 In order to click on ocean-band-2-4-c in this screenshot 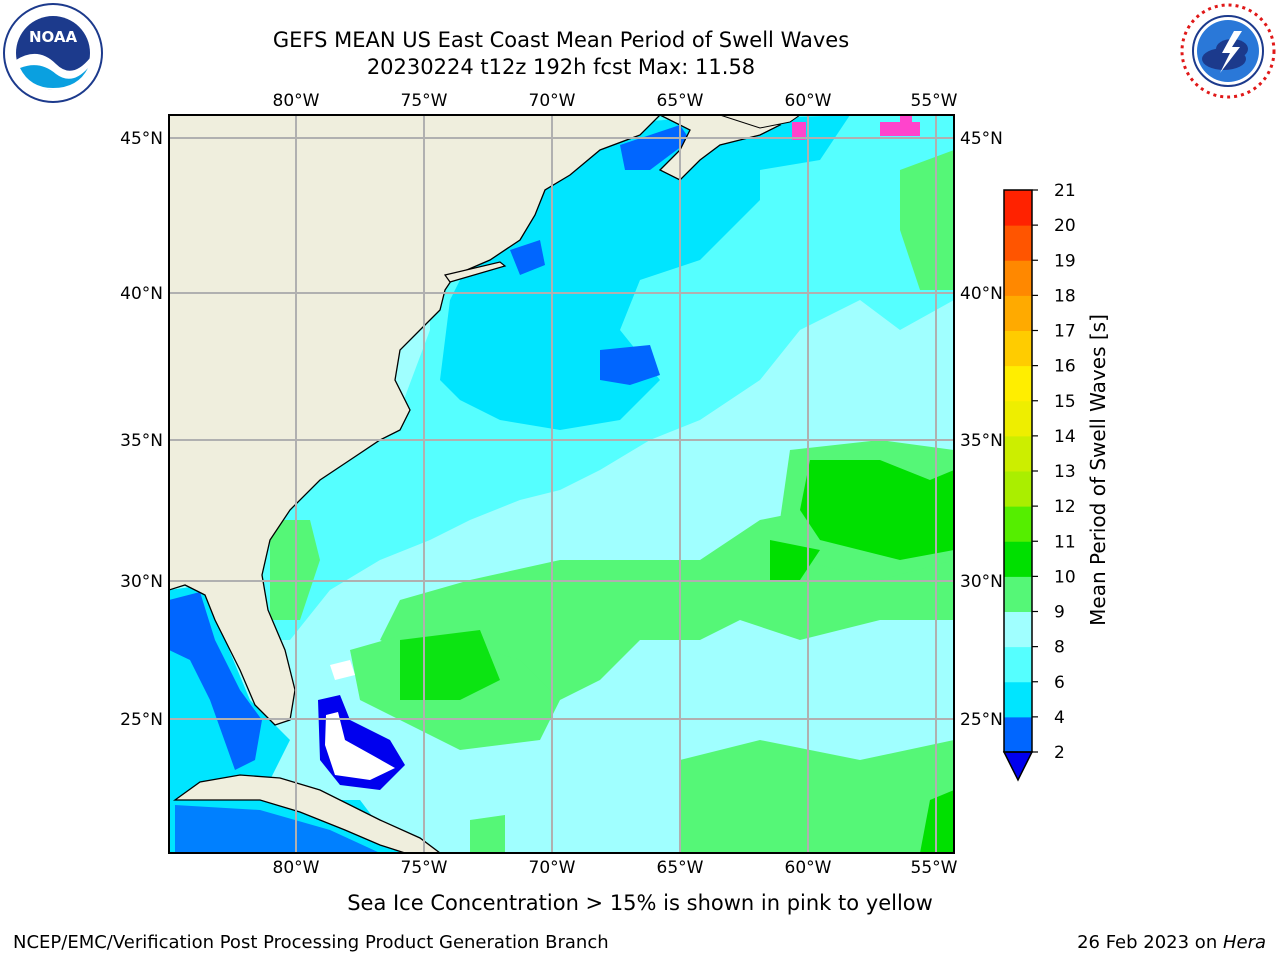, I will do `click(527, 257)`.